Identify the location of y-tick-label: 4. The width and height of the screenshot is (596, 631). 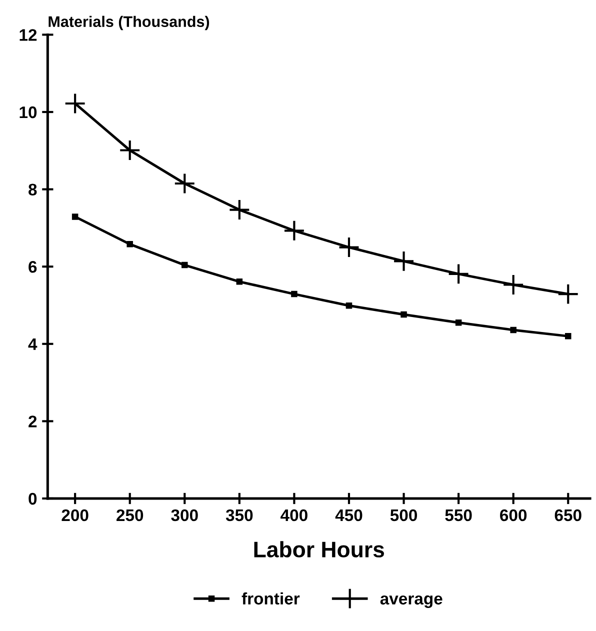
(33, 344).